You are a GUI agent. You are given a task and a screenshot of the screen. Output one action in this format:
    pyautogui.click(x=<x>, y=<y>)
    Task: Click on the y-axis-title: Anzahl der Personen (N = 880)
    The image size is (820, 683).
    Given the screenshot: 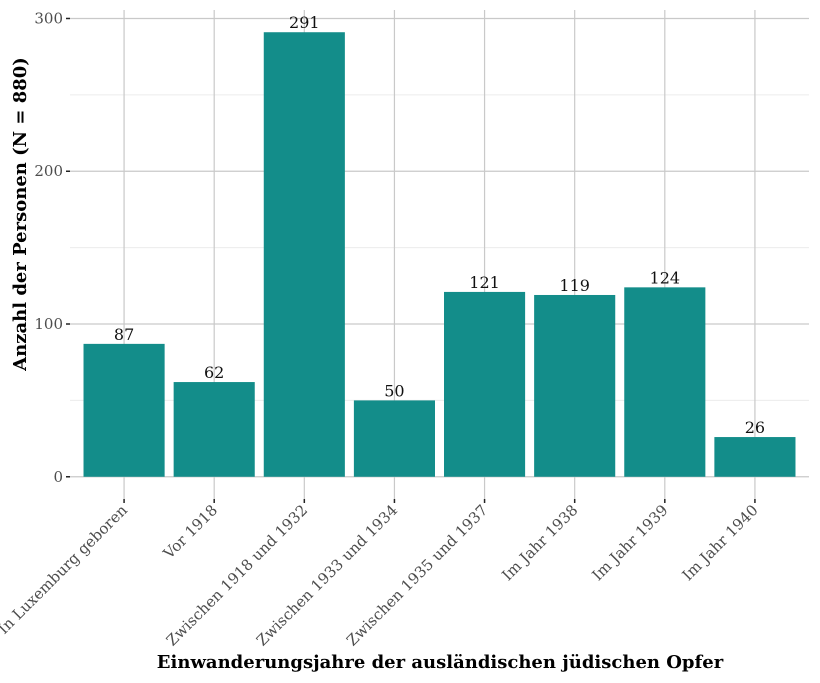 What is the action you would take?
    pyautogui.click(x=20, y=214)
    